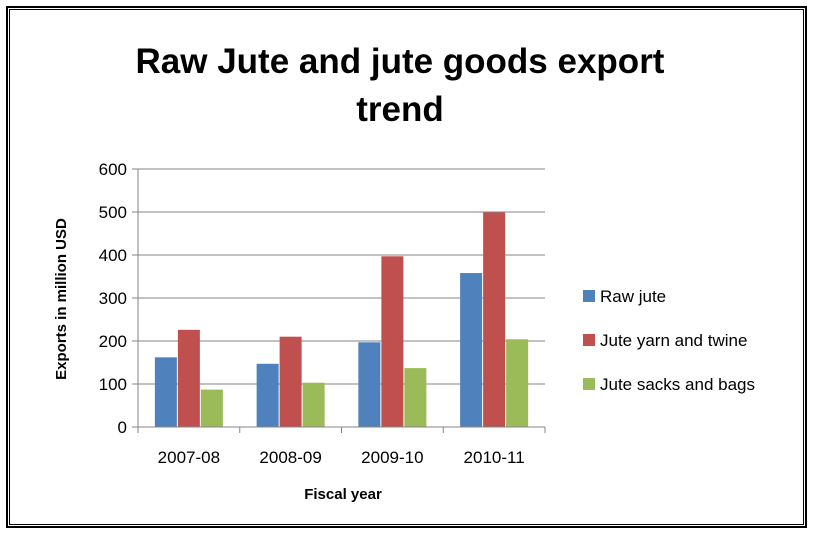 This screenshot has width=815, height=536. Describe the element at coordinates (677, 384) in the screenshot. I see `legend-label: Jute sacks and bags` at that location.